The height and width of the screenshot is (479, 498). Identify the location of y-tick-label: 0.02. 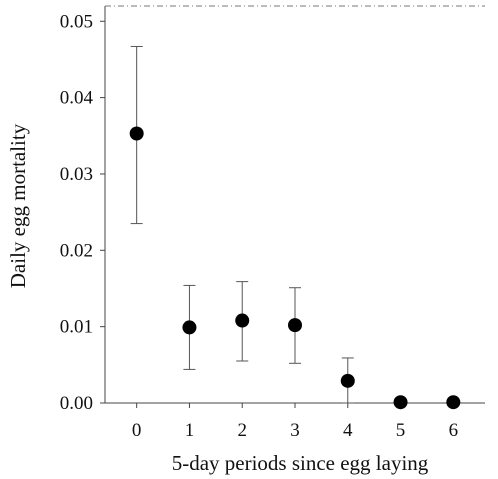
(76, 250).